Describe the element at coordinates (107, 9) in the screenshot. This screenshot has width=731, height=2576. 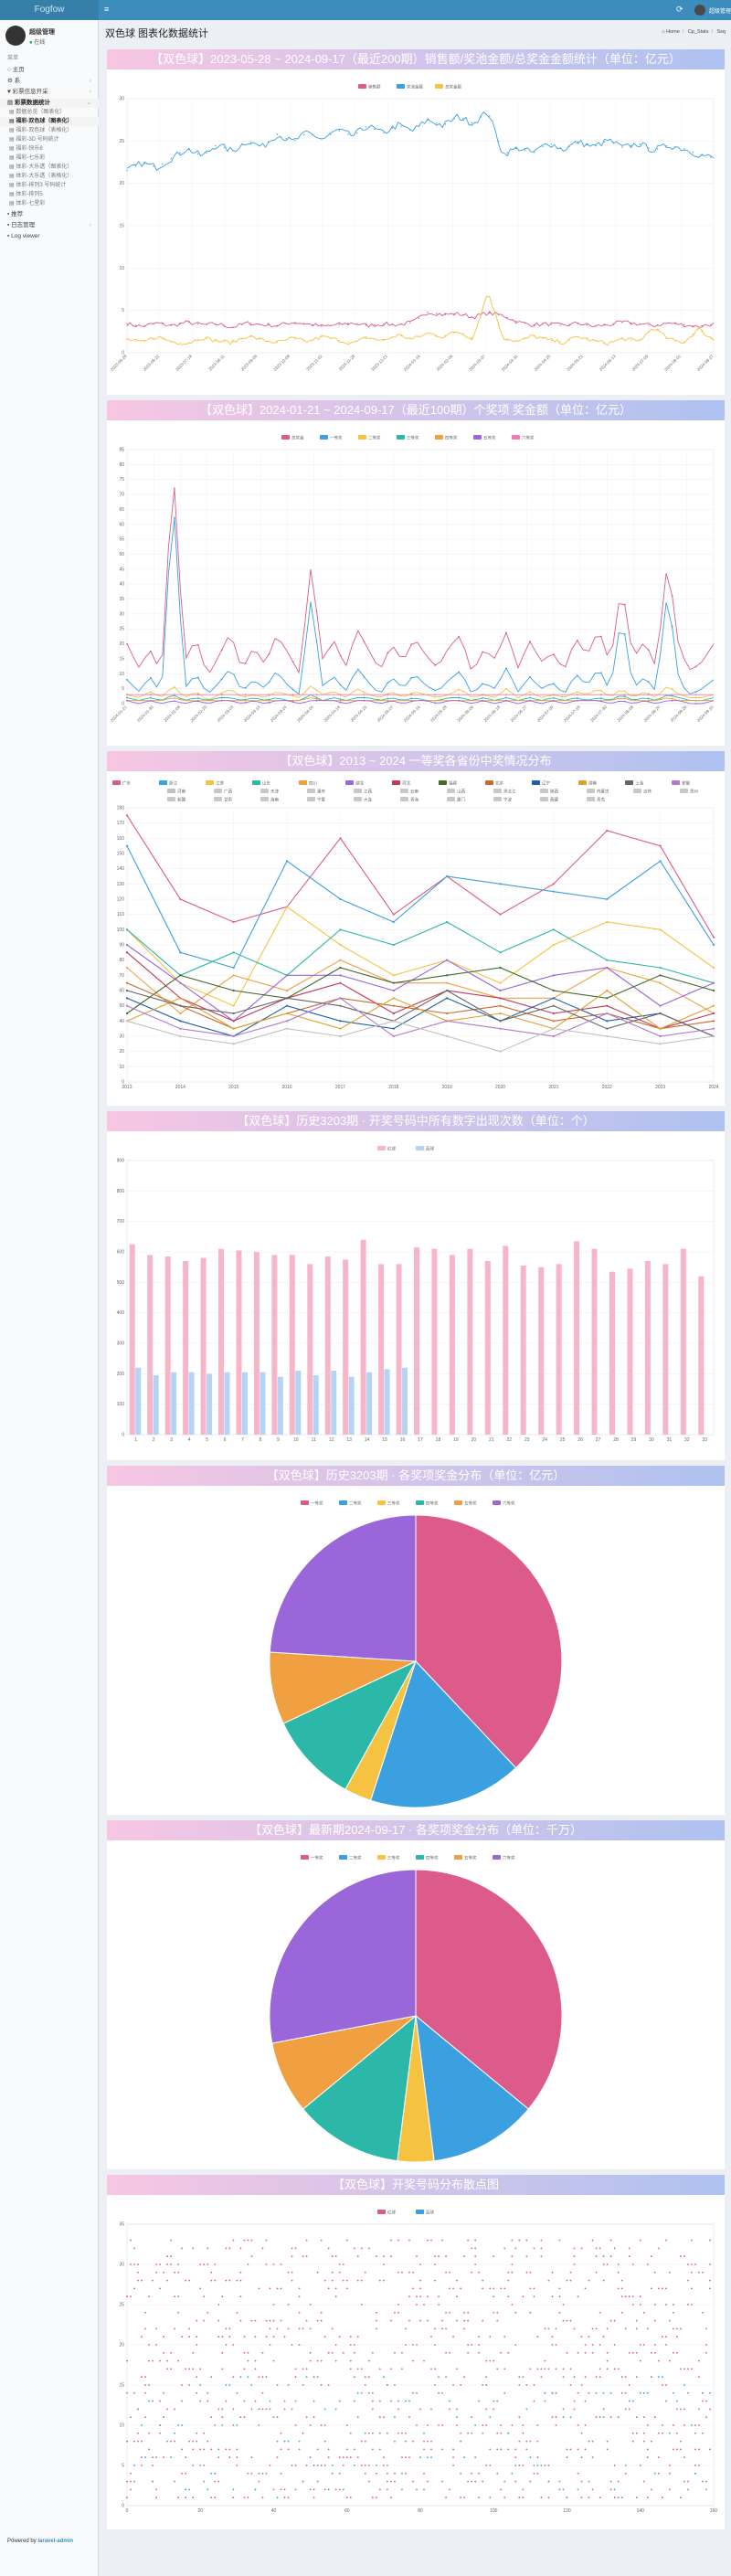
I see `menu-icon: ≡` at that location.